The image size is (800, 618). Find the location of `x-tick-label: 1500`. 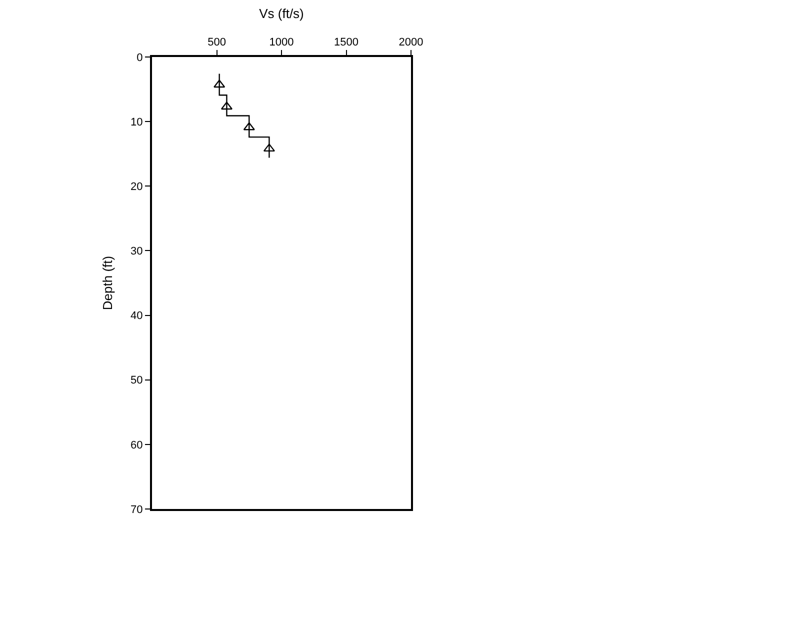

x-tick-label: 1500 is located at coordinates (346, 42).